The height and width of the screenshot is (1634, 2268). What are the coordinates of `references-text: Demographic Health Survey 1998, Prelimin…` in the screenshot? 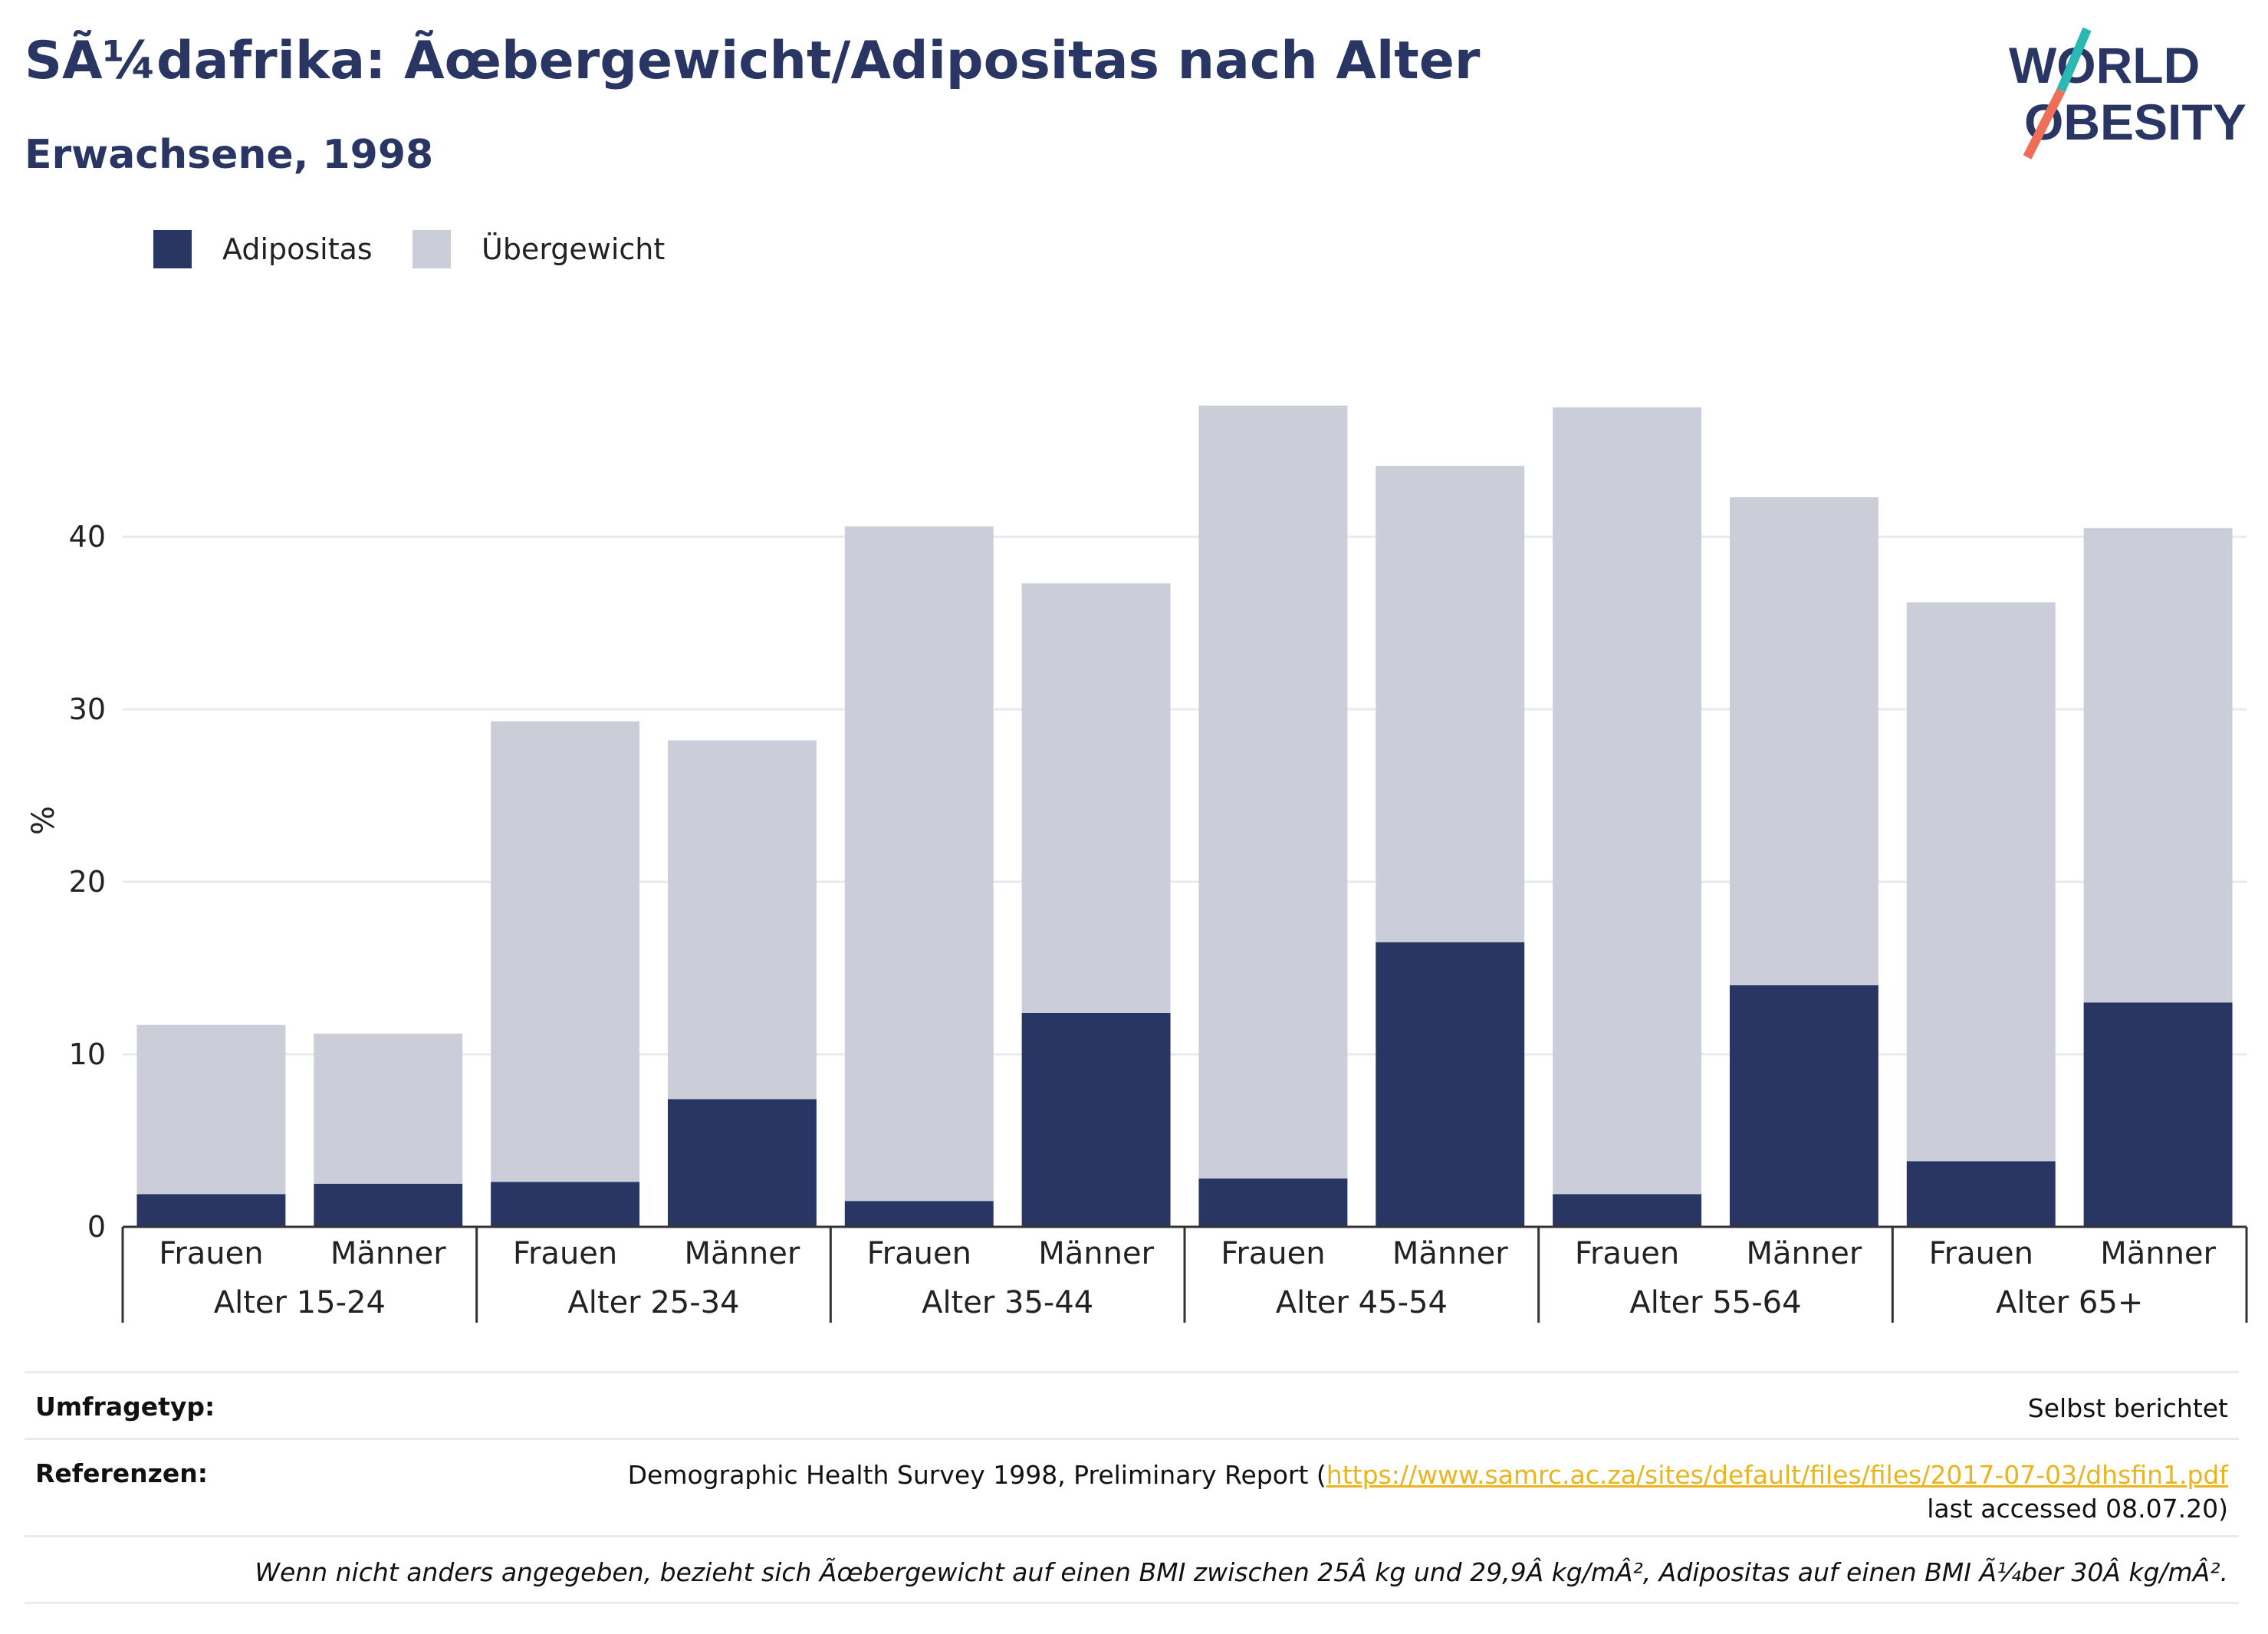 It's located at (976, 1475).